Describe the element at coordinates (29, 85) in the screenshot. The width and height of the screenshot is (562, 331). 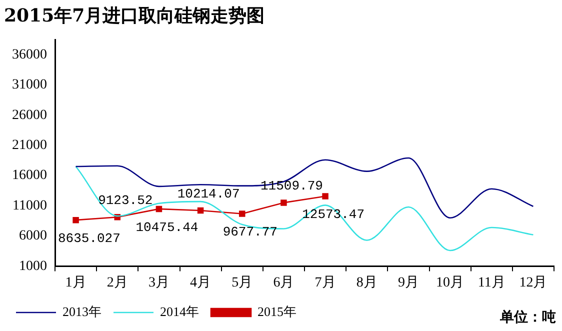
I see `y-tick-label: 31000` at that location.